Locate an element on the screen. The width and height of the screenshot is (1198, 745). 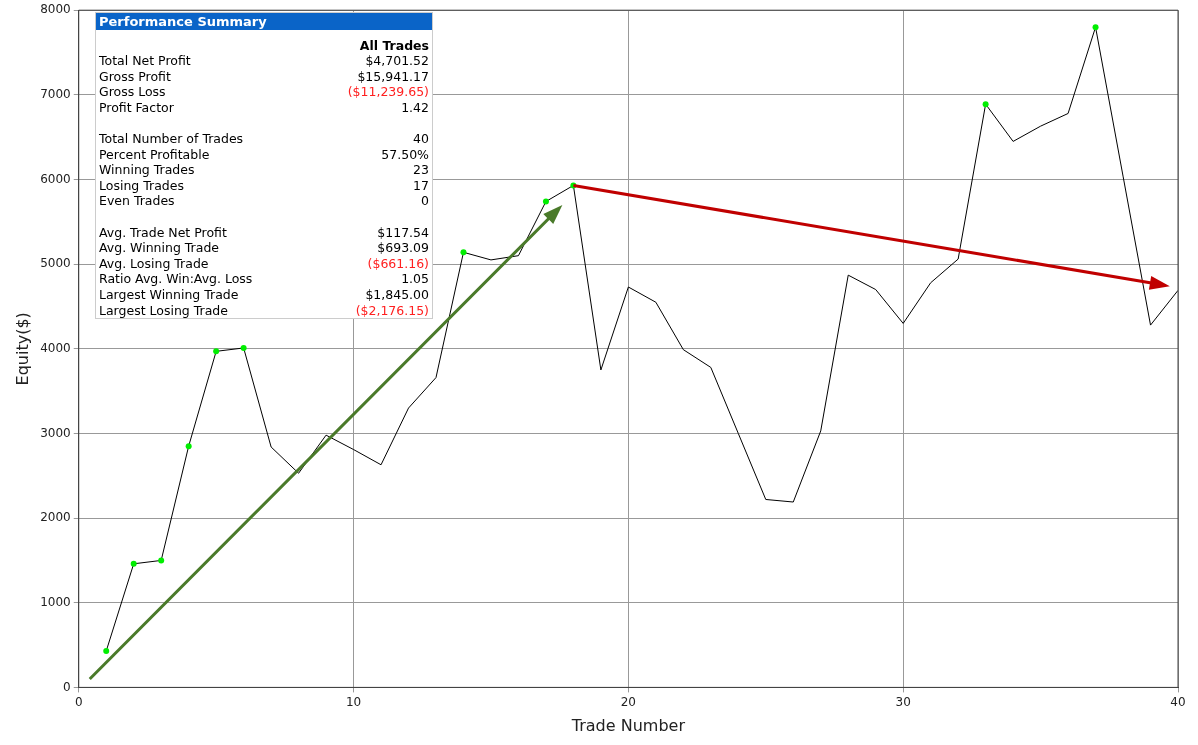
y-tick-label: 6000 is located at coordinates (55, 178).